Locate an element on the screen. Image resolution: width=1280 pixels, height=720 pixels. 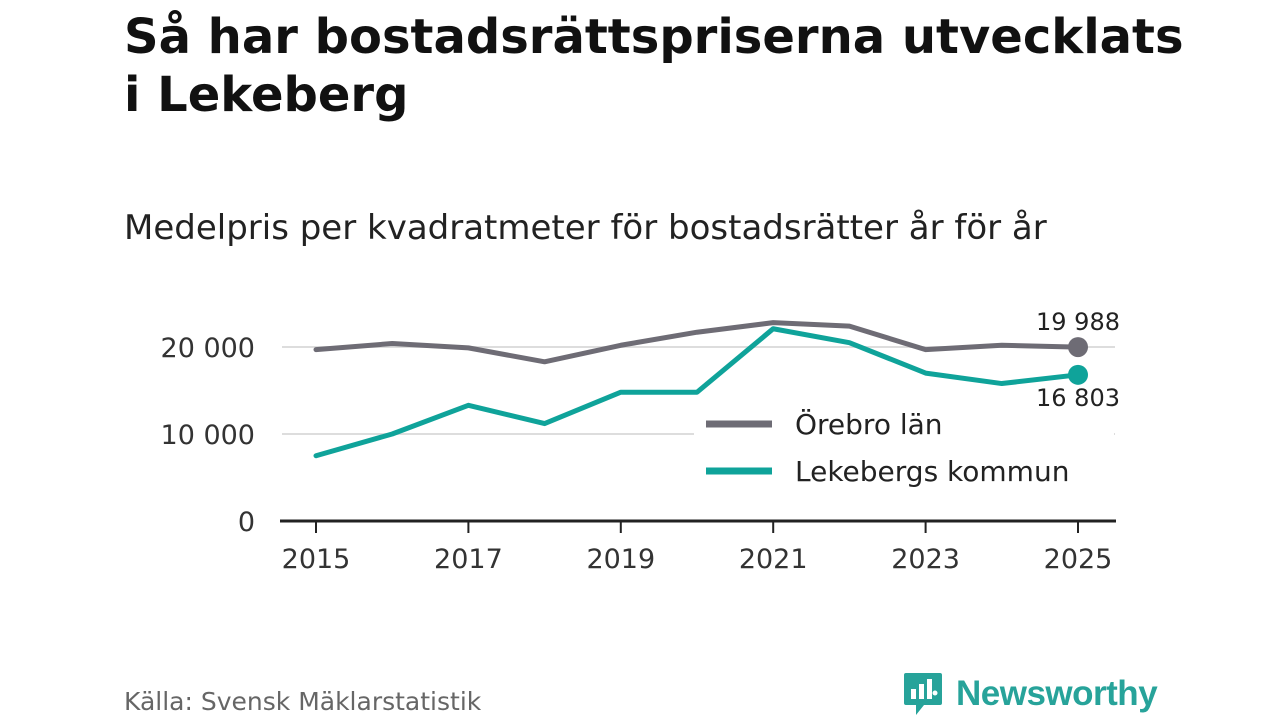
end-value-label: 19 988 is located at coordinates (1078, 322).